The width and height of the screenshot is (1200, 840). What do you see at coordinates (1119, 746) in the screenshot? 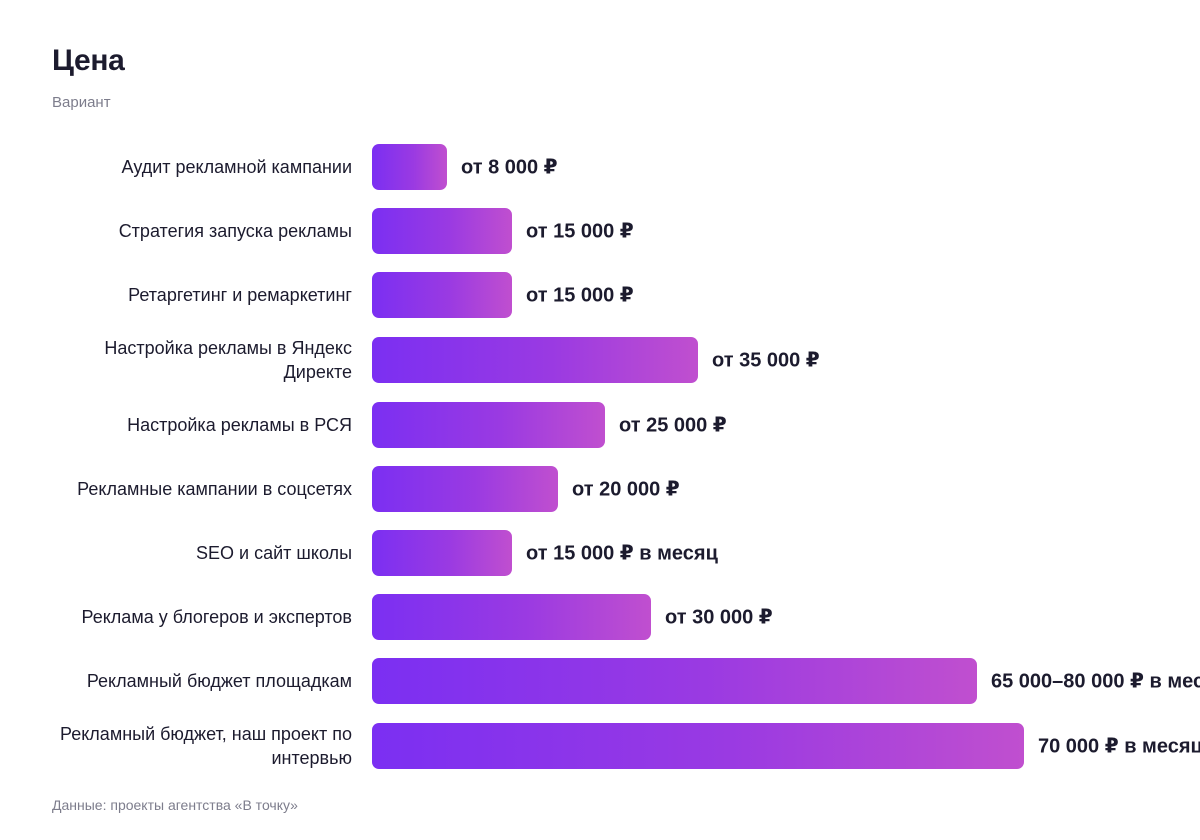
I see `value-label: 70 000 ₽ в месяц` at bounding box center [1119, 746].